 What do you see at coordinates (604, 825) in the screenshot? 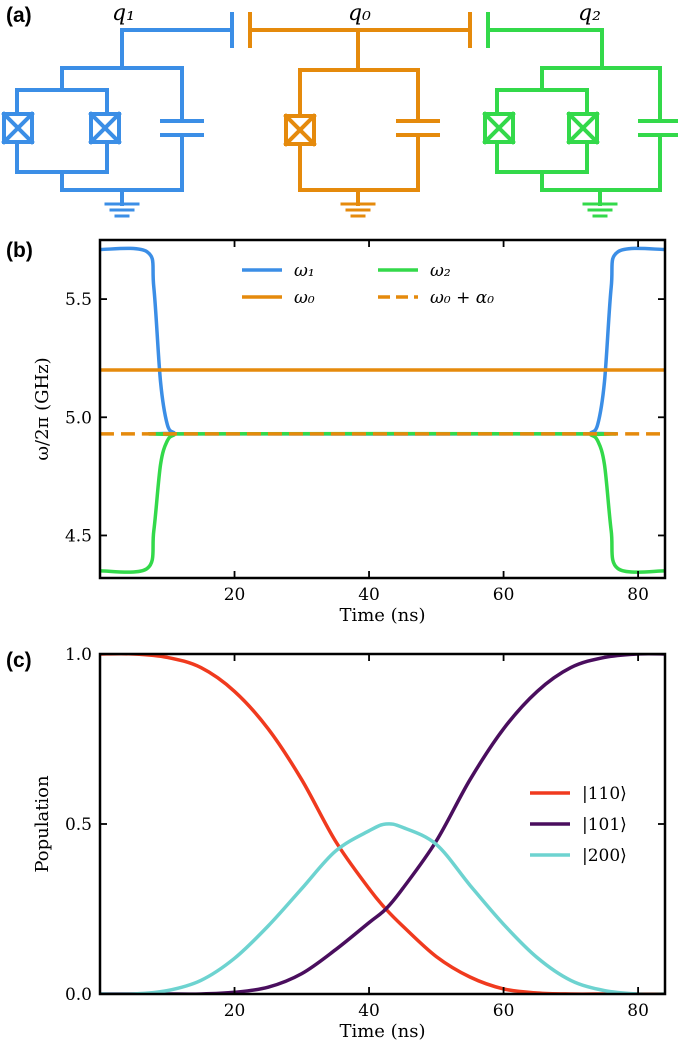
I see `legend-label: |101⟩` at bounding box center [604, 825].